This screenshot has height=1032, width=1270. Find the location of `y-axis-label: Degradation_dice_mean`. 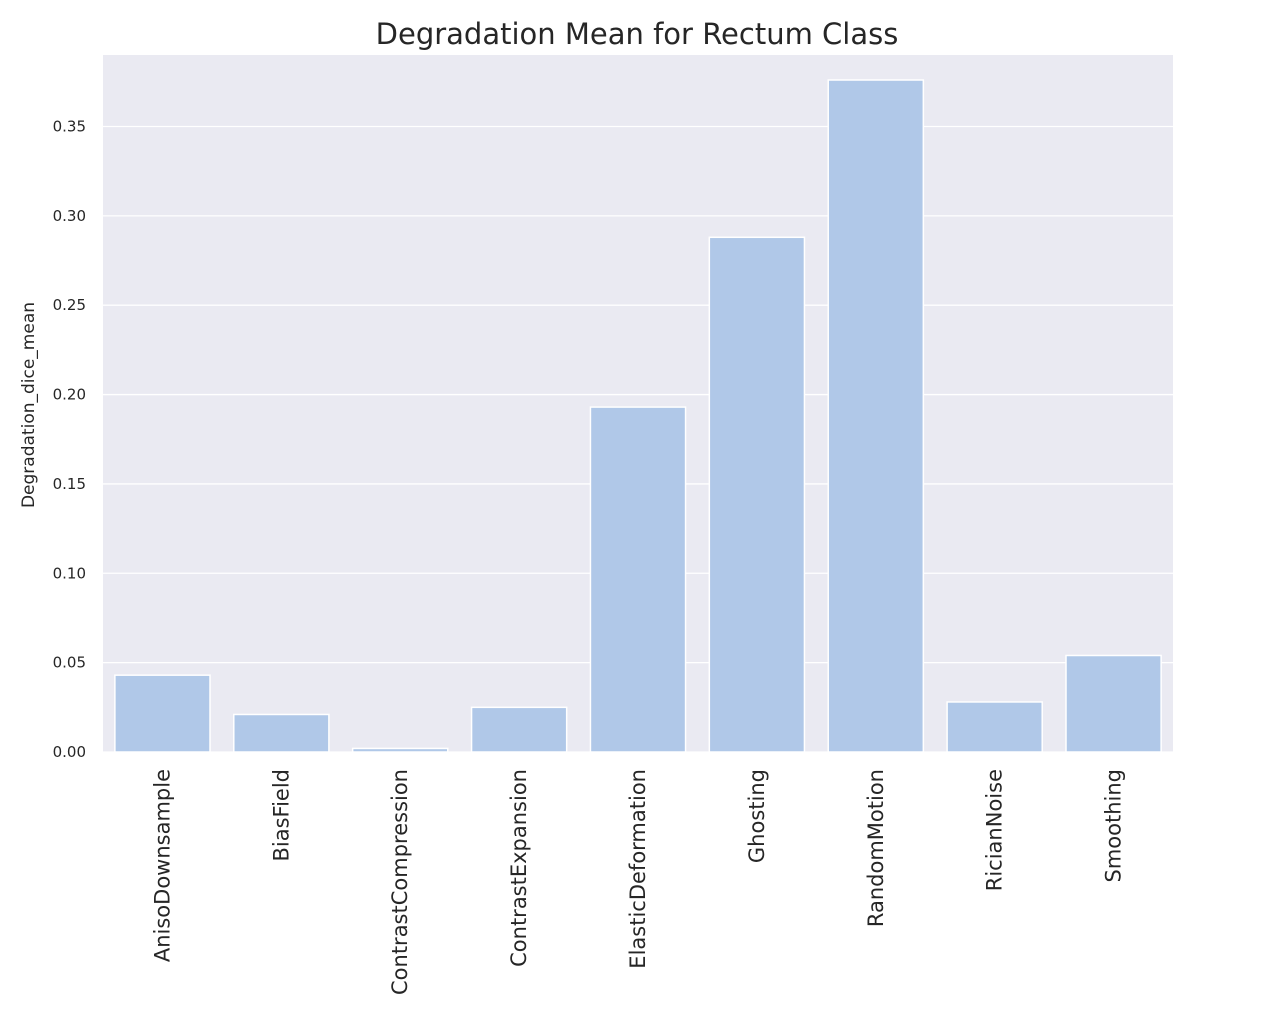

y-axis-label: Degradation_dice_mean is located at coordinates (29, 405).